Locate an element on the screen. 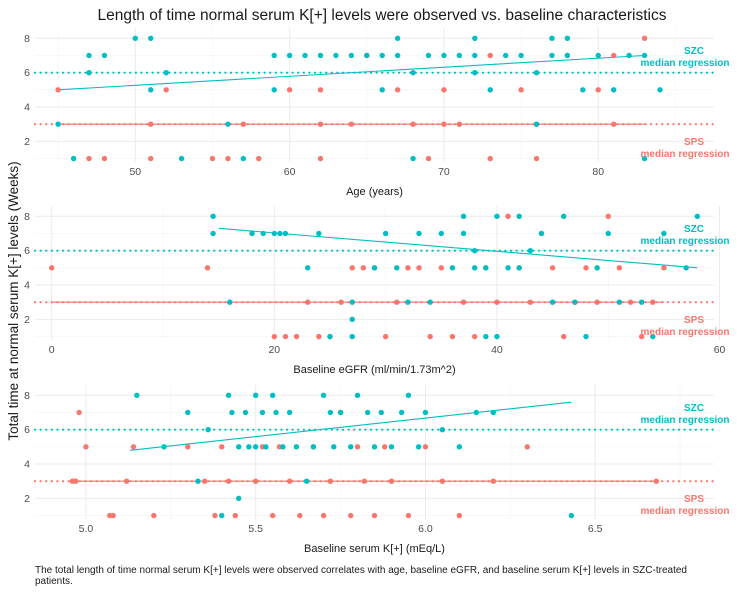 The image size is (737, 593). annotation-sps: SPS is located at coordinates (694, 320).